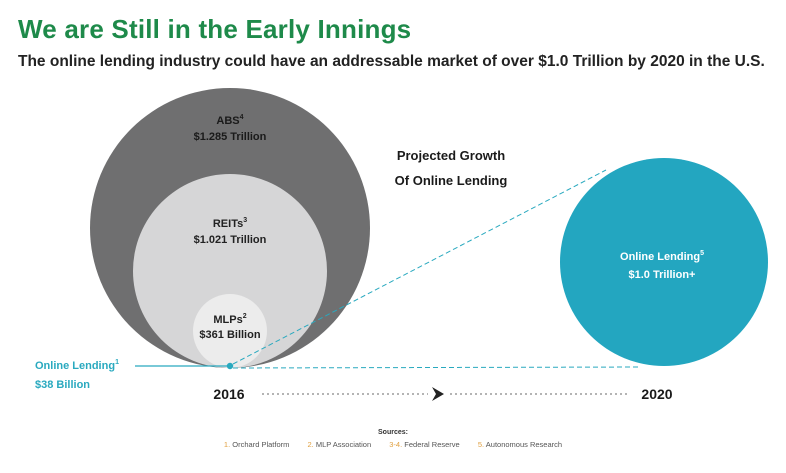  What do you see at coordinates (230, 271) in the screenshot?
I see `reits-circle` at bounding box center [230, 271].